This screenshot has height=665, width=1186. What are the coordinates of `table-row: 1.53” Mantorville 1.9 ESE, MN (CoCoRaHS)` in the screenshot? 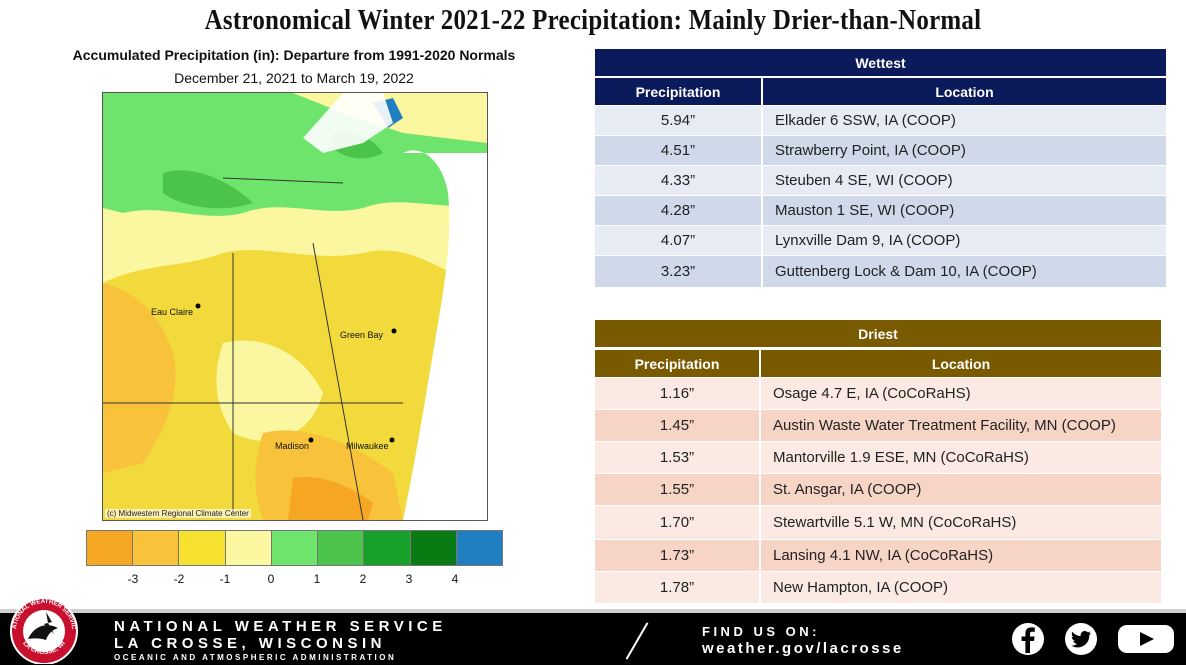 It's located at (878, 457).